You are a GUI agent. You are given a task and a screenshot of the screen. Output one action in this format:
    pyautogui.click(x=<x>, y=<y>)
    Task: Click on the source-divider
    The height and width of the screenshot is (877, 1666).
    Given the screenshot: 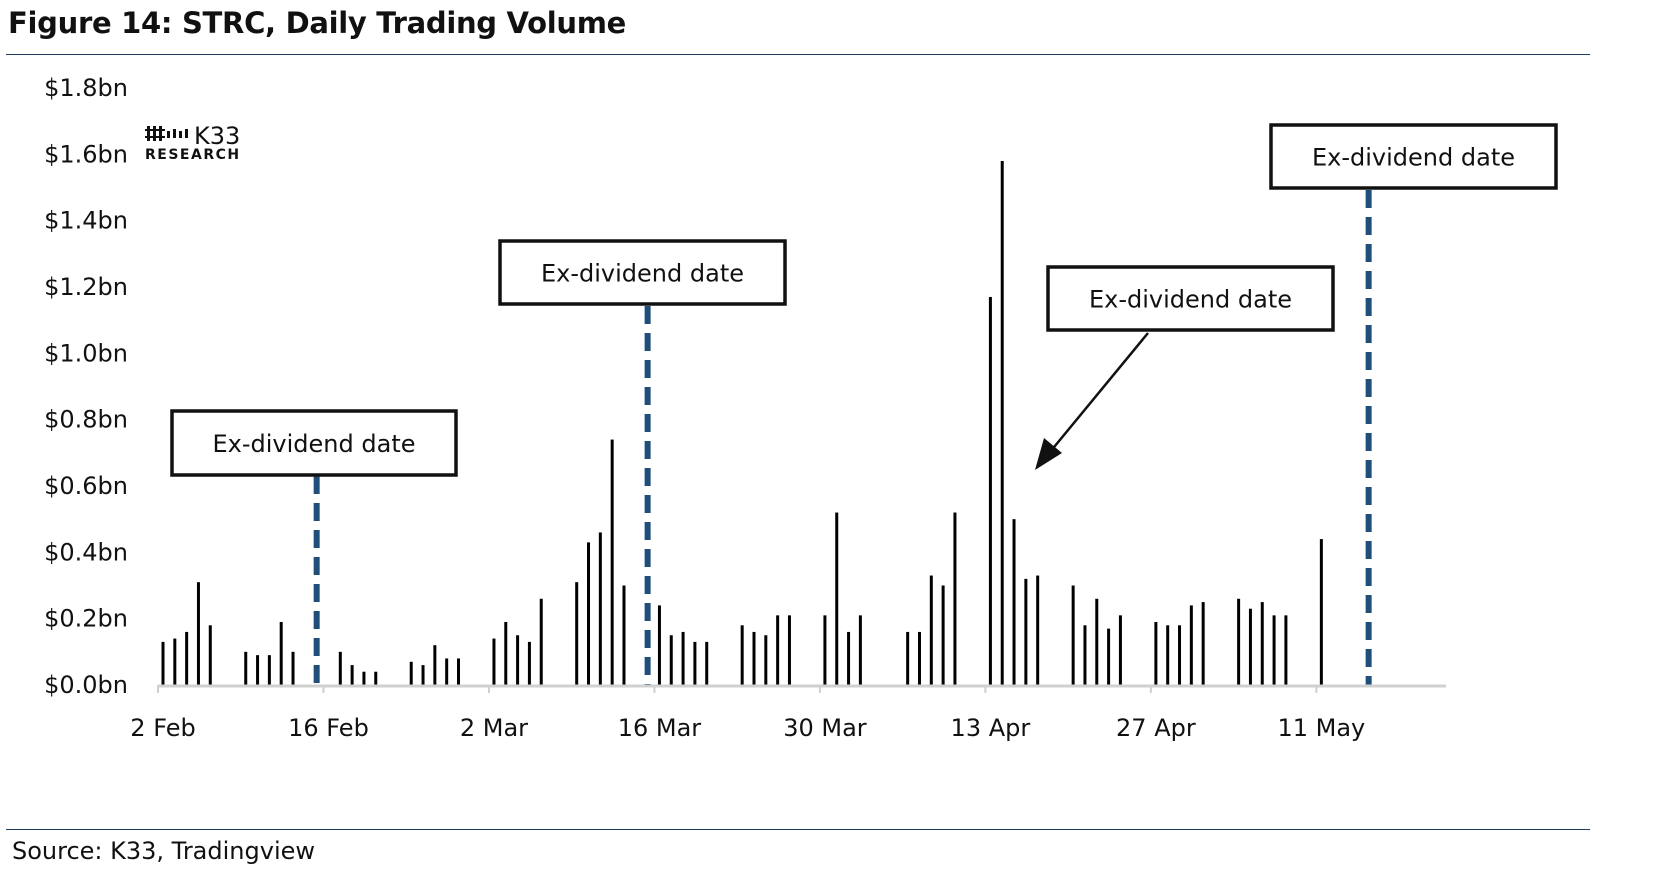 What is the action you would take?
    pyautogui.click(x=798, y=829)
    